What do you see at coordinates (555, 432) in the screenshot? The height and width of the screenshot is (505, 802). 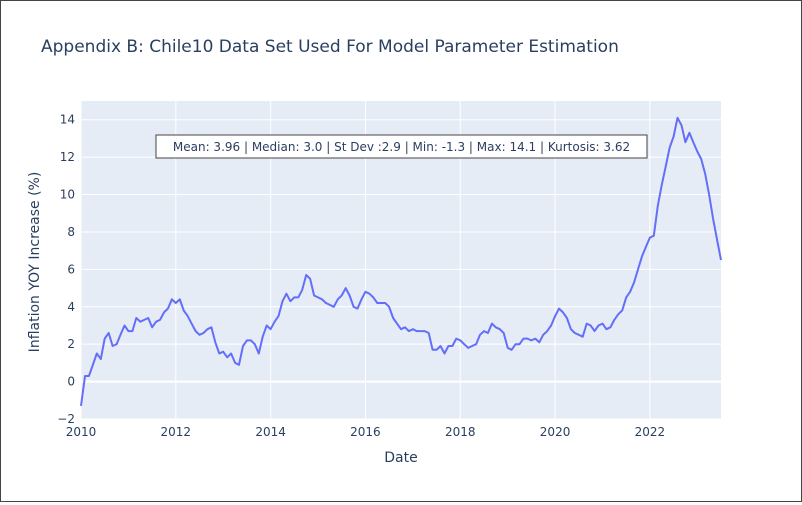 I see `x-tick-label: 2020` at bounding box center [555, 432].